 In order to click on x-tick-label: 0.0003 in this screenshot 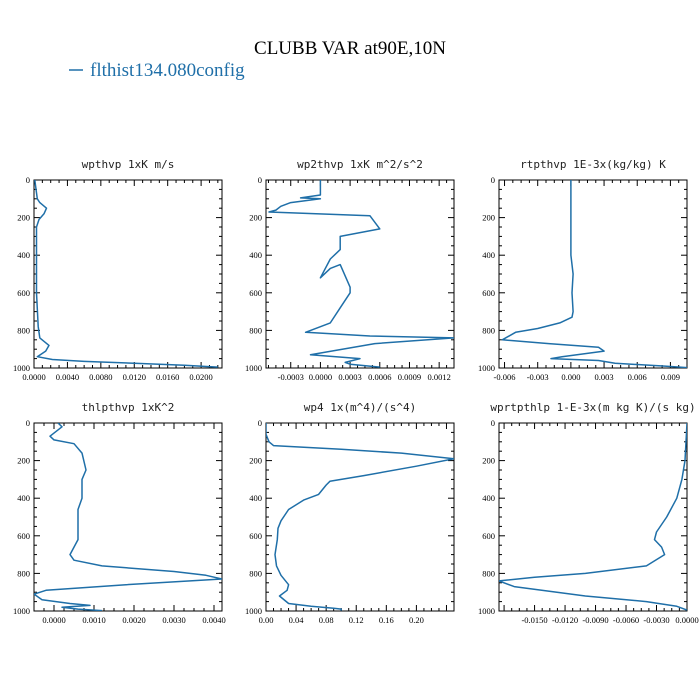, I will do `click(349, 377)`.